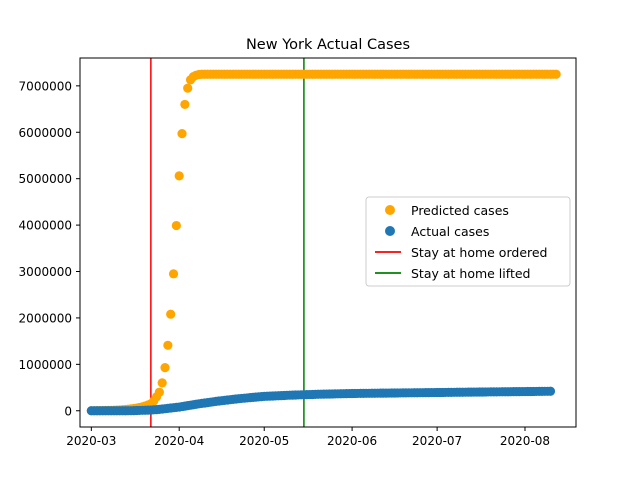 This screenshot has width=640, height=480. Describe the element at coordinates (45, 226) in the screenshot. I see `y-tick-label: 4000000` at that location.